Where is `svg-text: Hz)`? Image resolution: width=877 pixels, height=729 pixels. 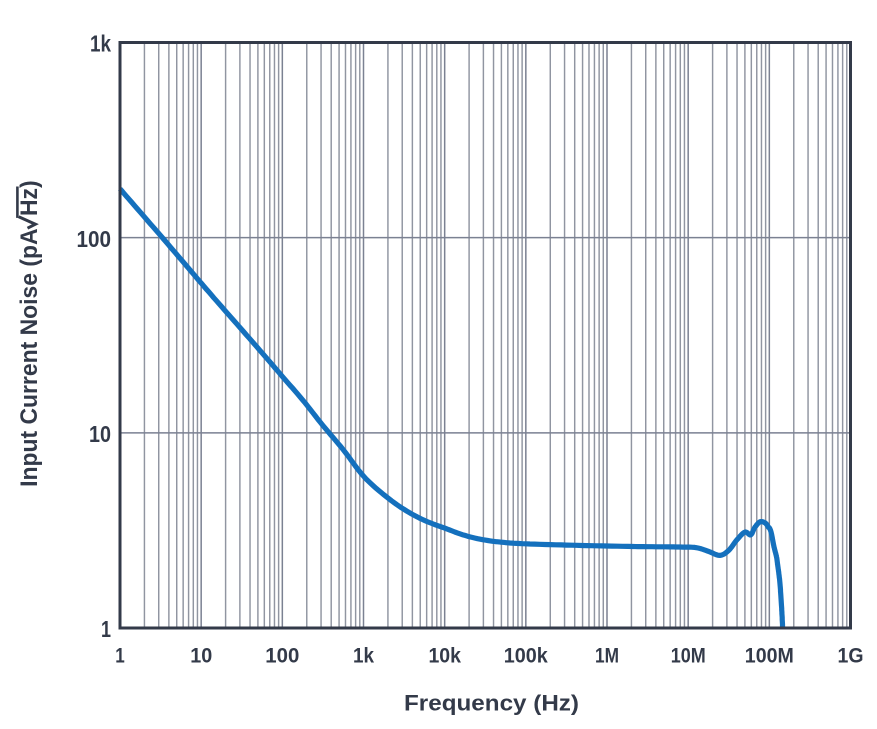
svg-text: Hz) is located at coordinates (29, 198).